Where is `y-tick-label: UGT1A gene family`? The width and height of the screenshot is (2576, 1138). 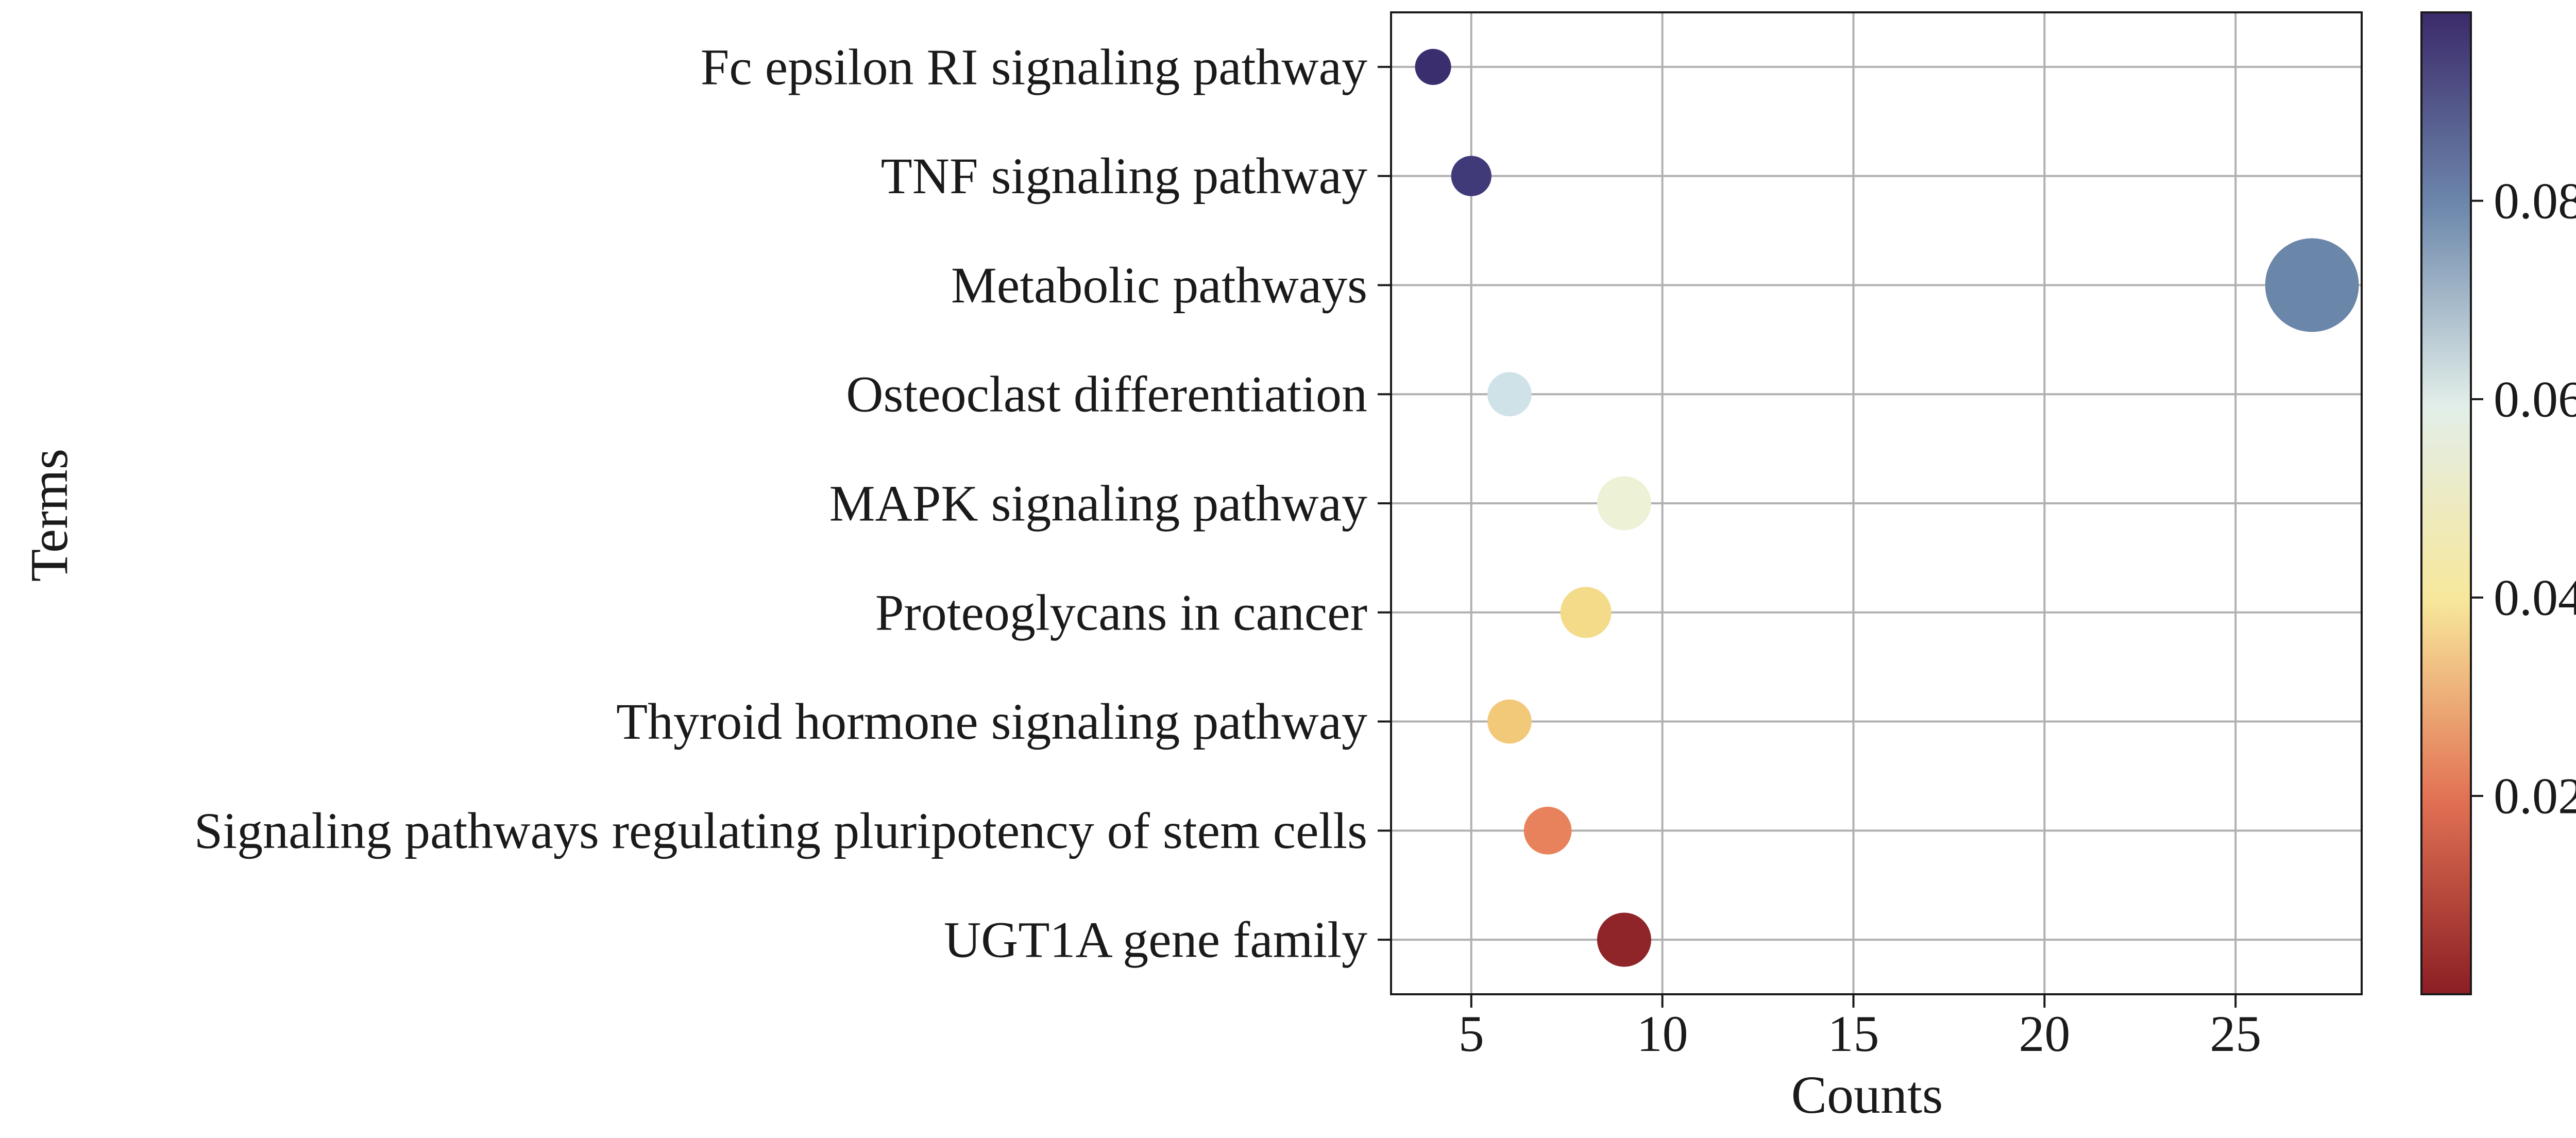 y-tick-label: UGT1A gene family is located at coordinates (1155, 940).